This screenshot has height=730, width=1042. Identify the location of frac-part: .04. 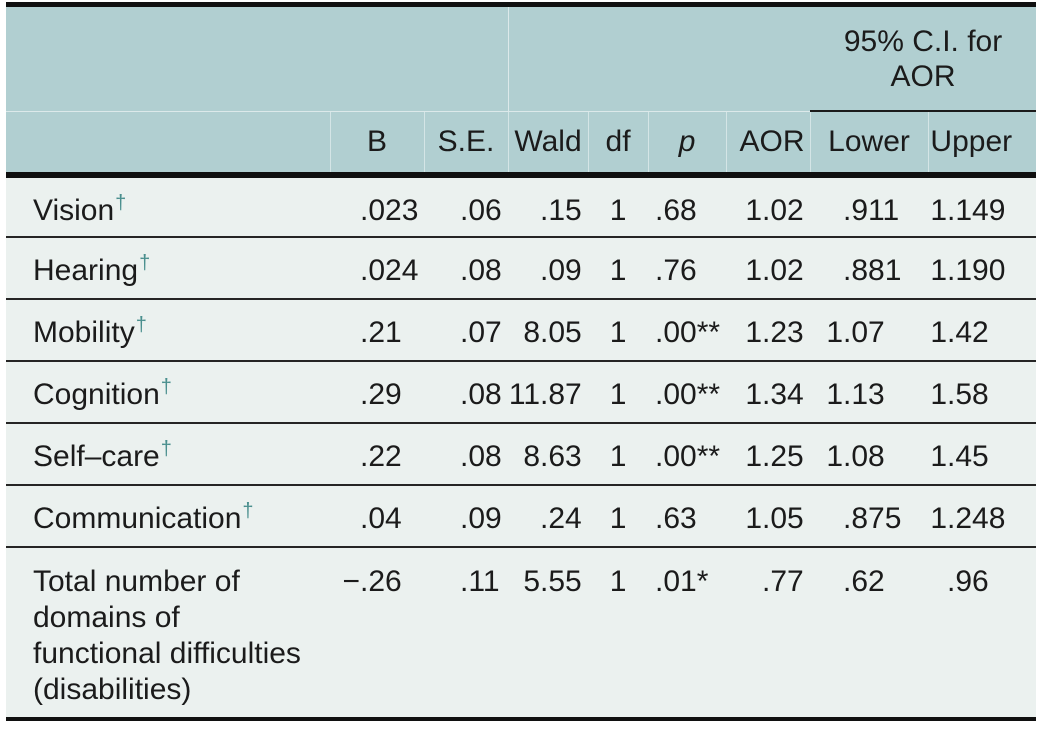
(381, 518).